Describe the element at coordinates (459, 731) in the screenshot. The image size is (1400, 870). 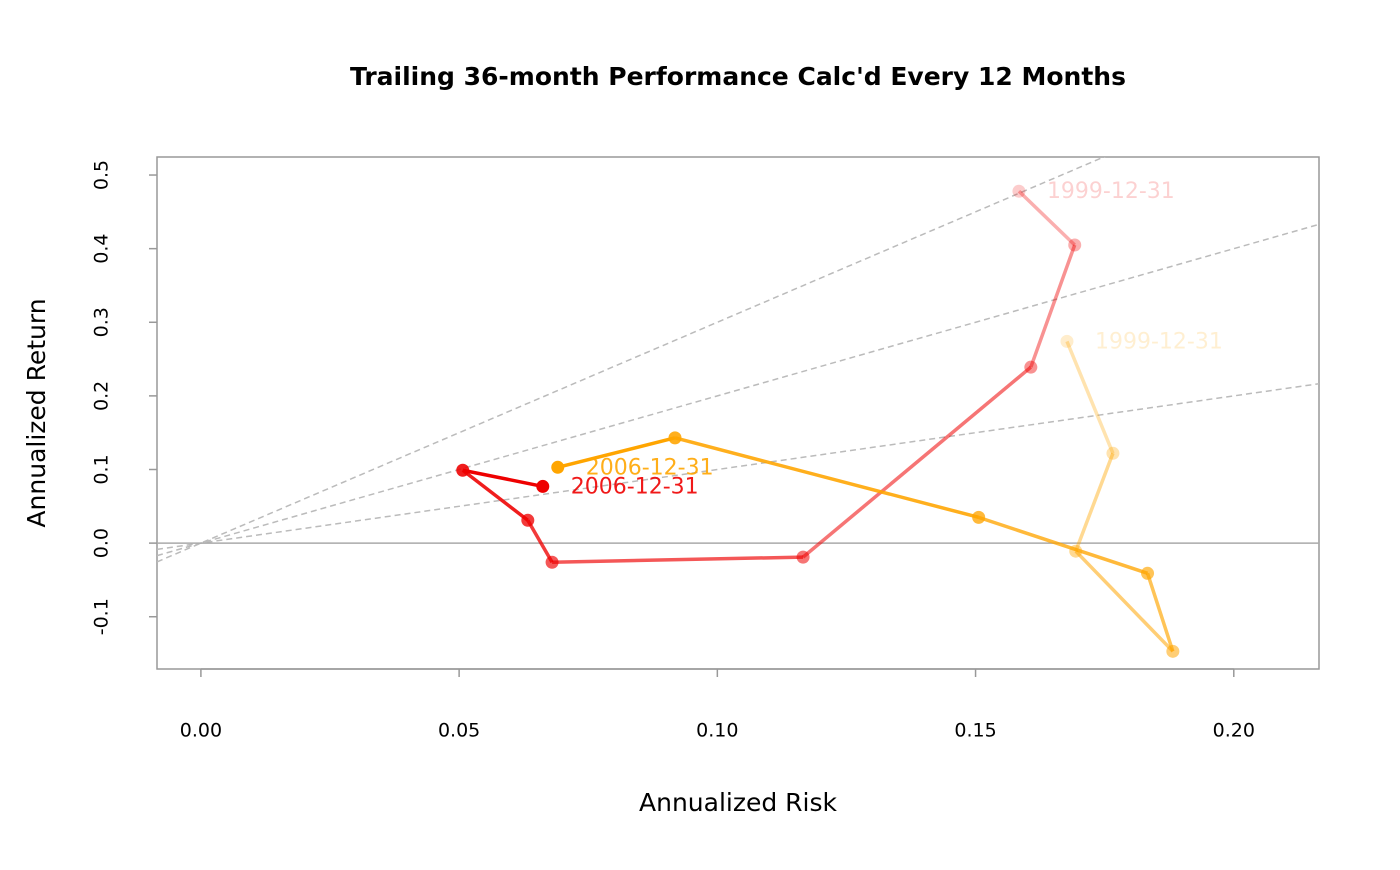
I see `x-tick-label: 0.05` at that location.